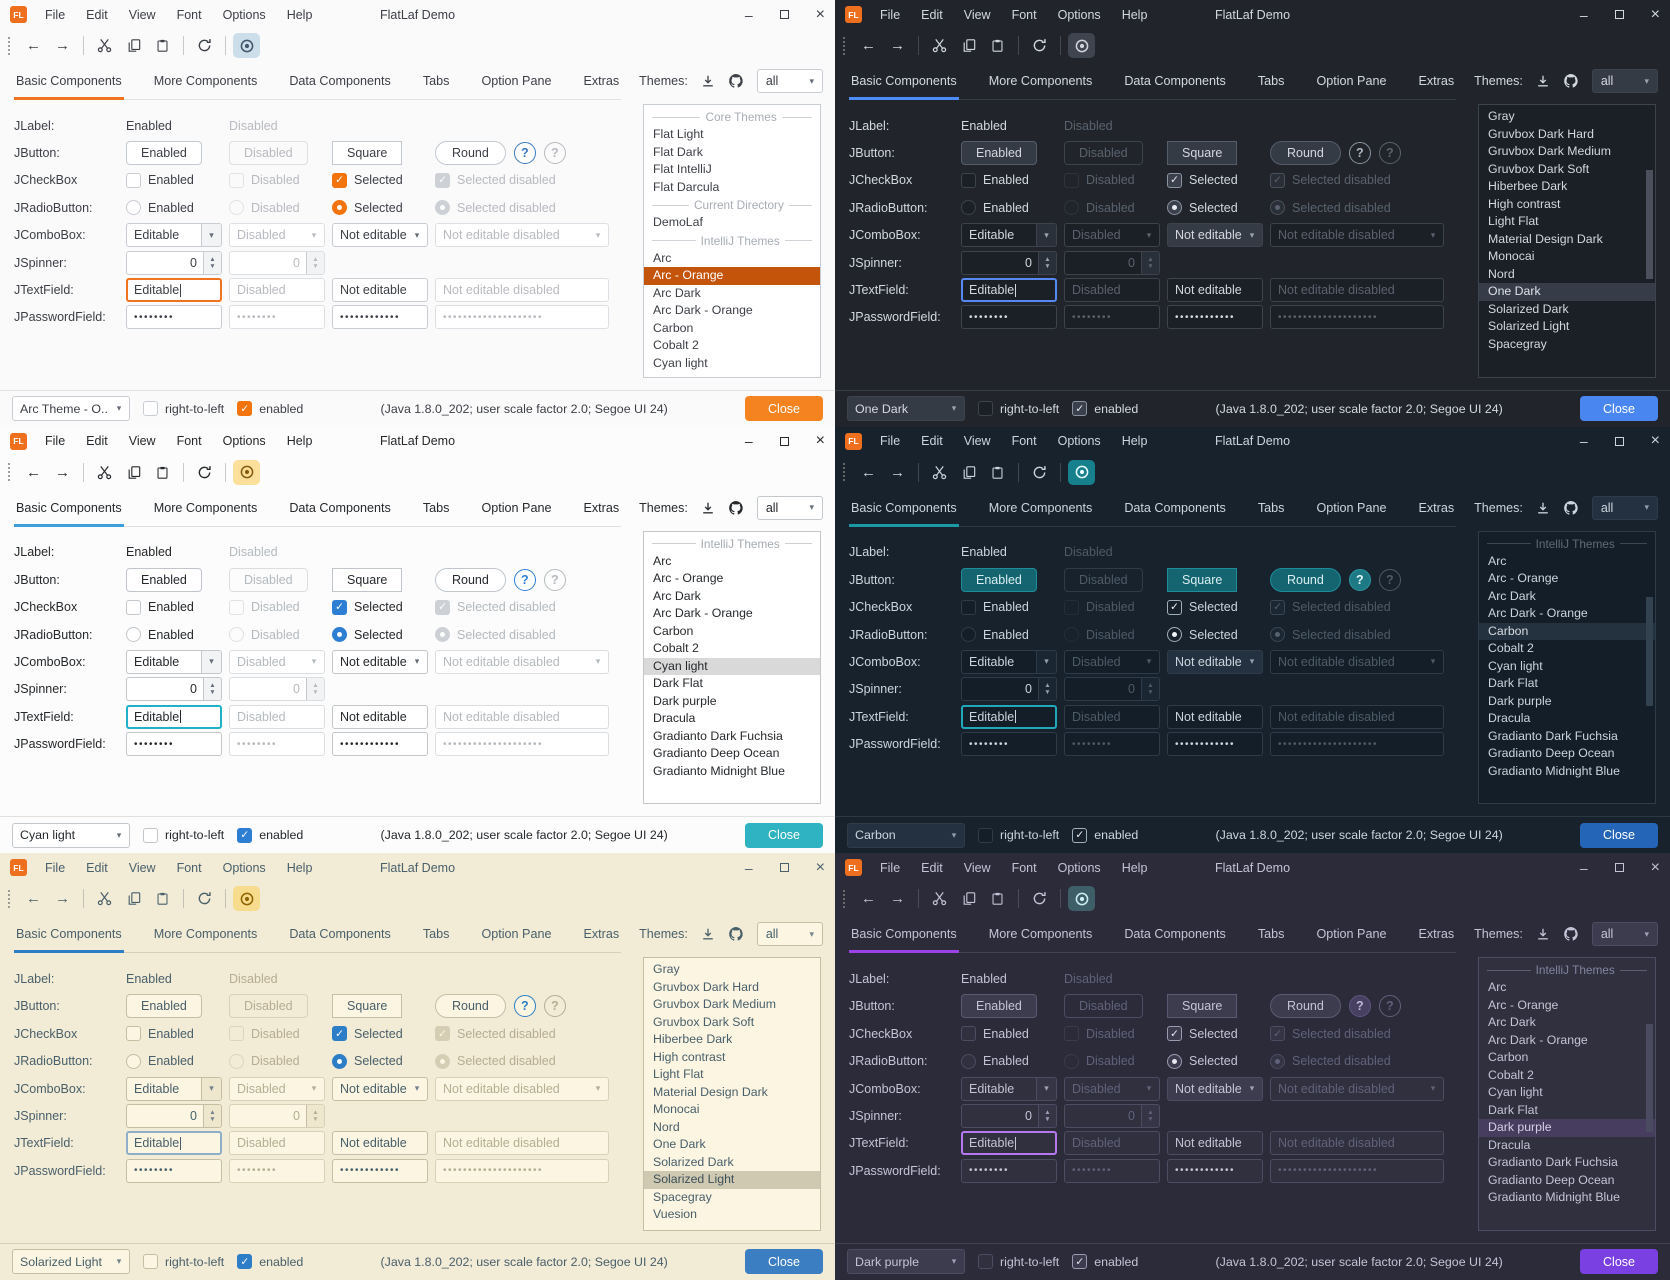  I want to click on theme-item: Hiberbee Dark, so click(1528, 186).